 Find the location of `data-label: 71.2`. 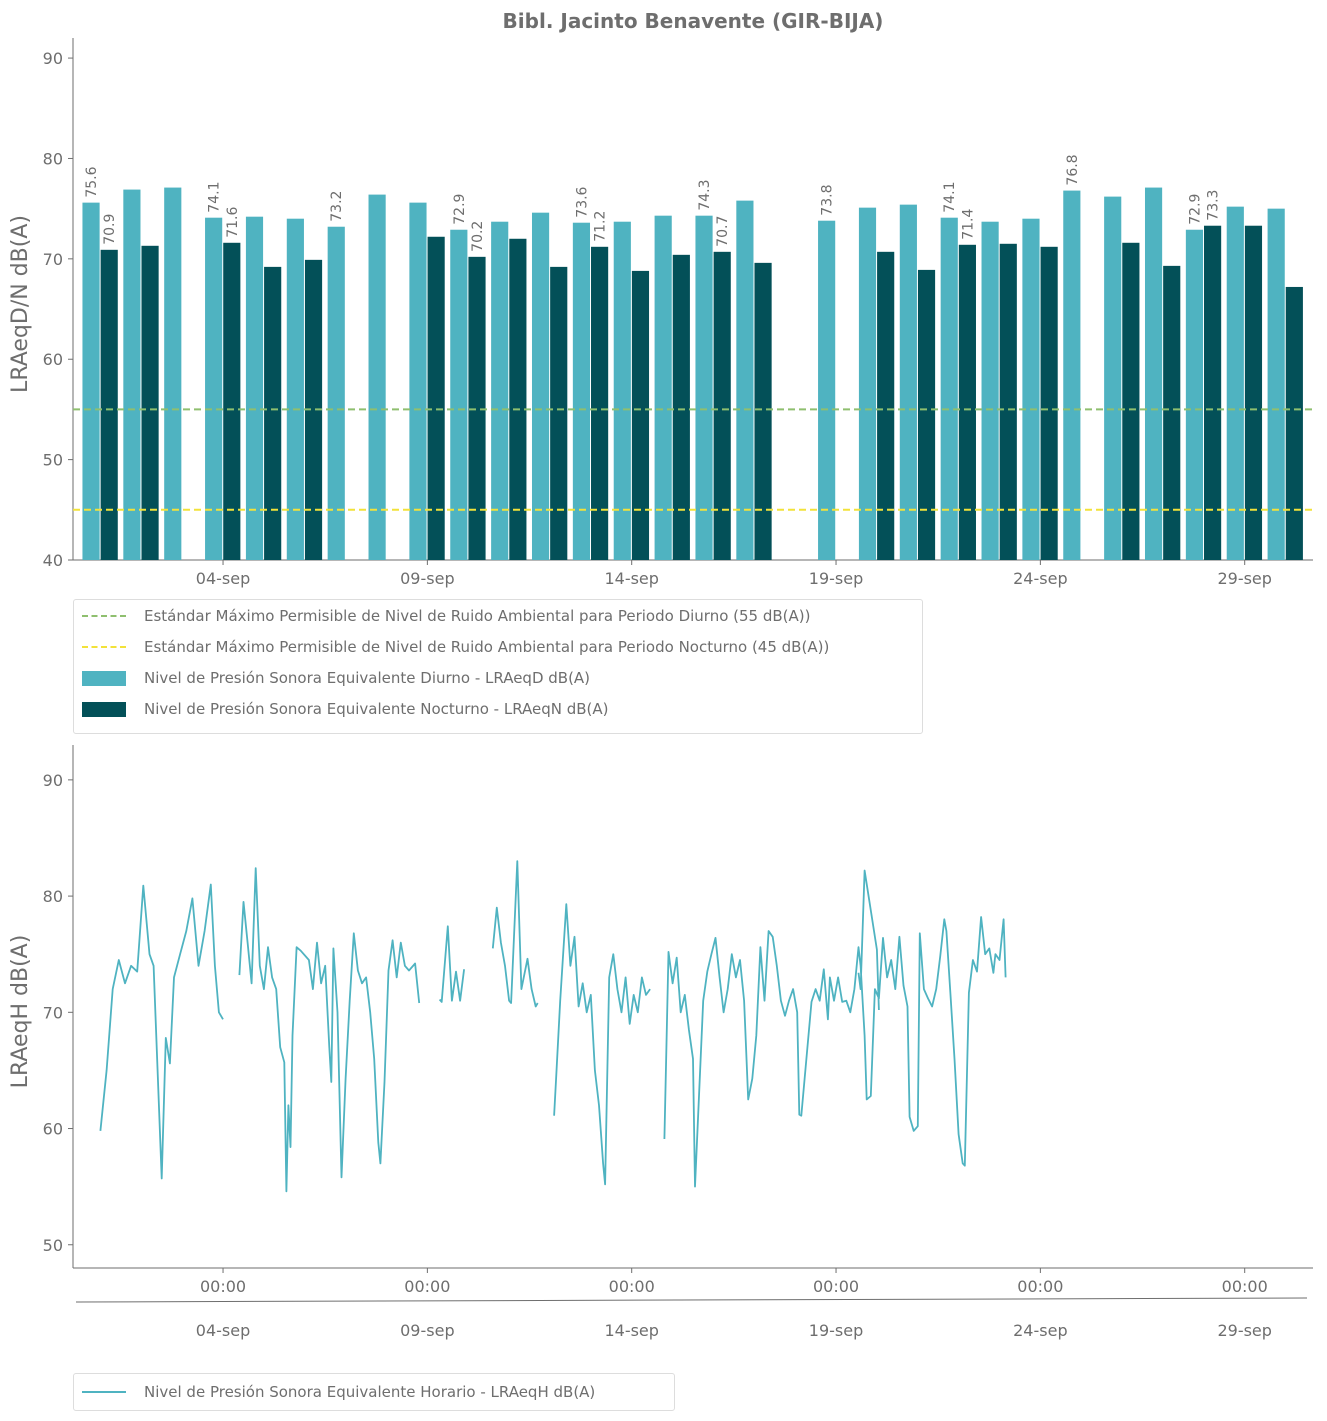

data-label: 71.2 is located at coordinates (601, 226).